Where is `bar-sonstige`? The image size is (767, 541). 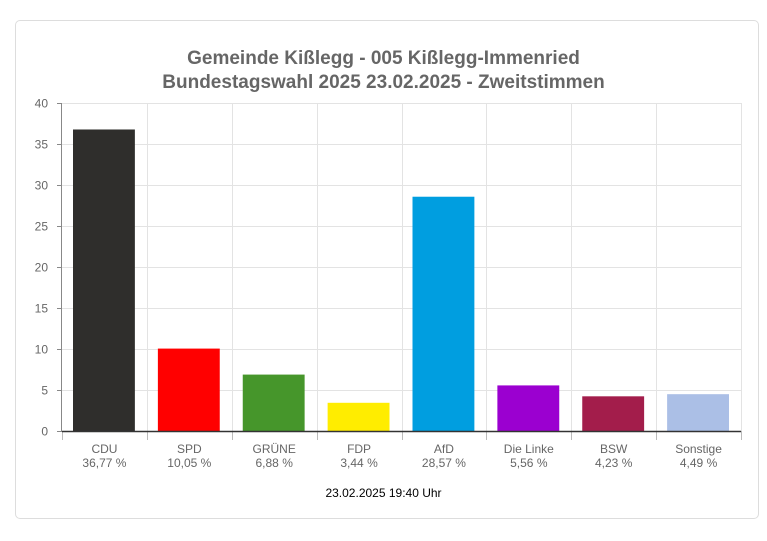
bar-sonstige is located at coordinates (698, 412).